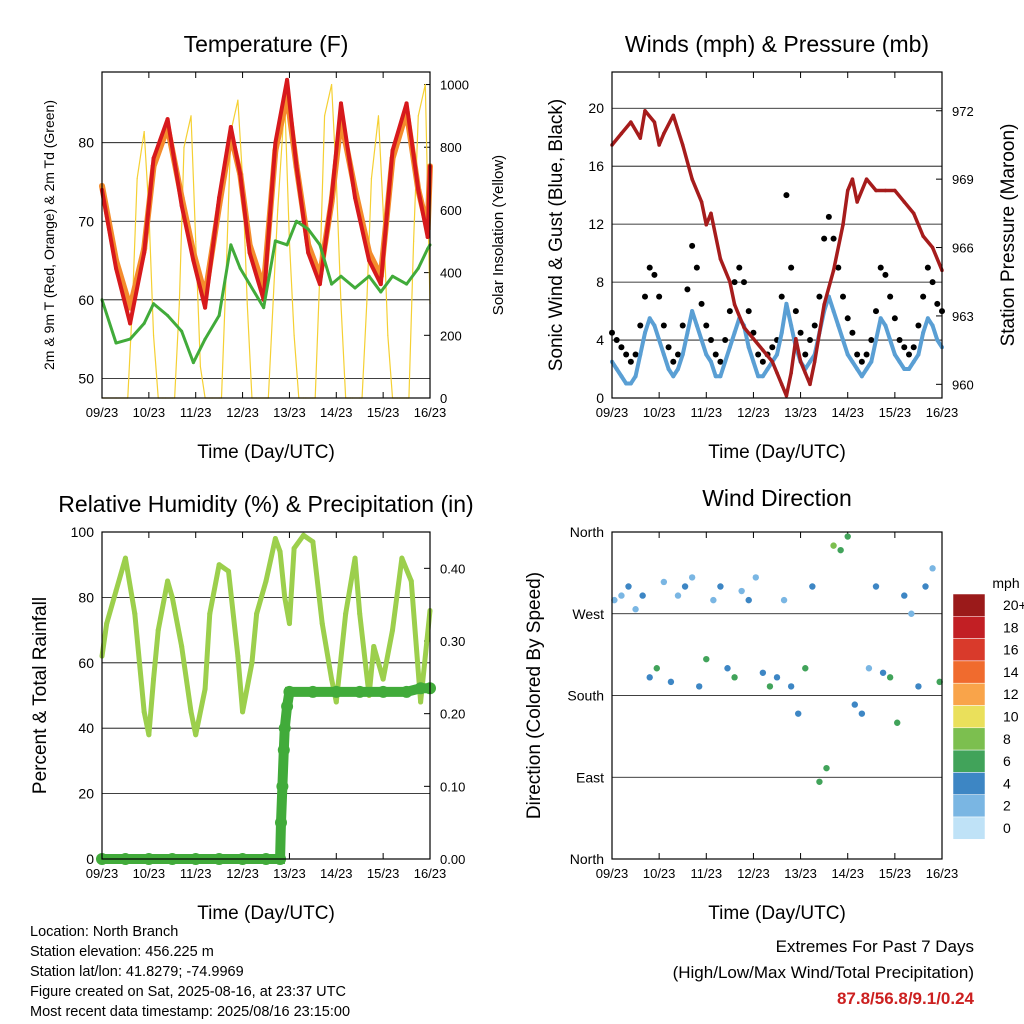  Describe the element at coordinates (587, 532) in the screenshot. I see `y-tick-label: North` at that location.